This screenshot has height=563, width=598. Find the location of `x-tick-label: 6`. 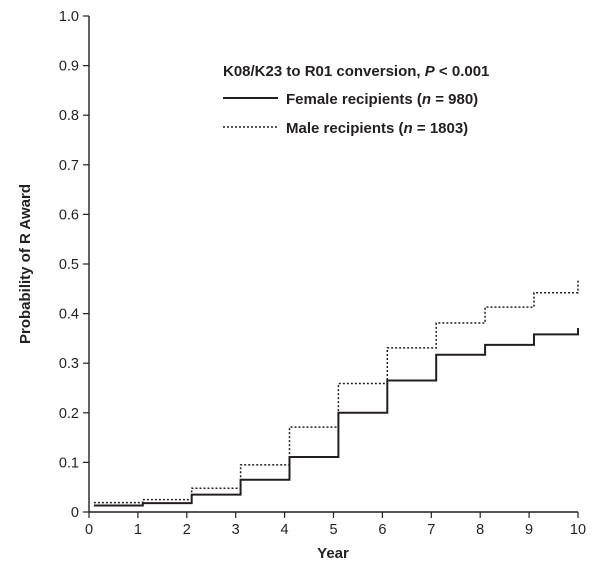

x-tick-label: 6 is located at coordinates (382, 530).